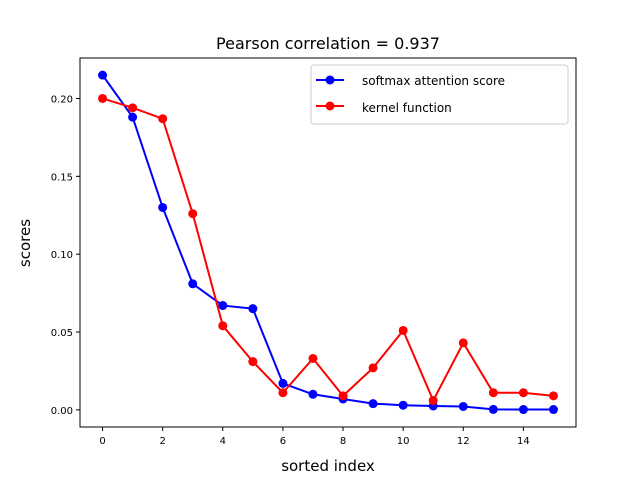  I want to click on x-axis-label: sorted index, so click(328, 466).